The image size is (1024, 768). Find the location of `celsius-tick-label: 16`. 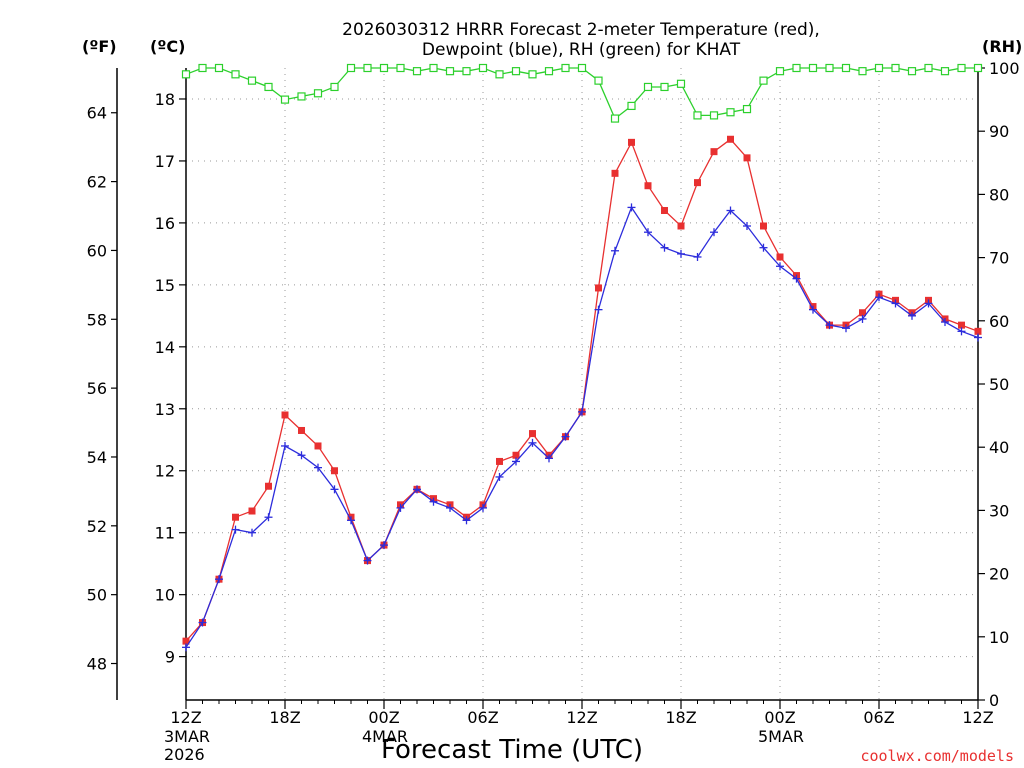

celsius-tick-label: 16 is located at coordinates (165, 223).